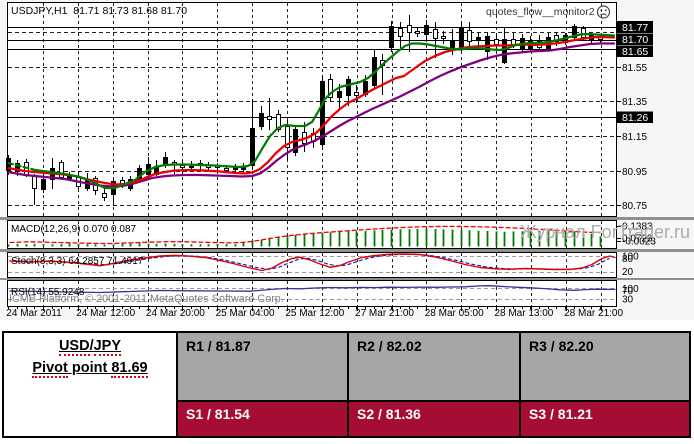 The height and width of the screenshot is (444, 694). I want to click on svg-text: 80.95, so click(634, 172).